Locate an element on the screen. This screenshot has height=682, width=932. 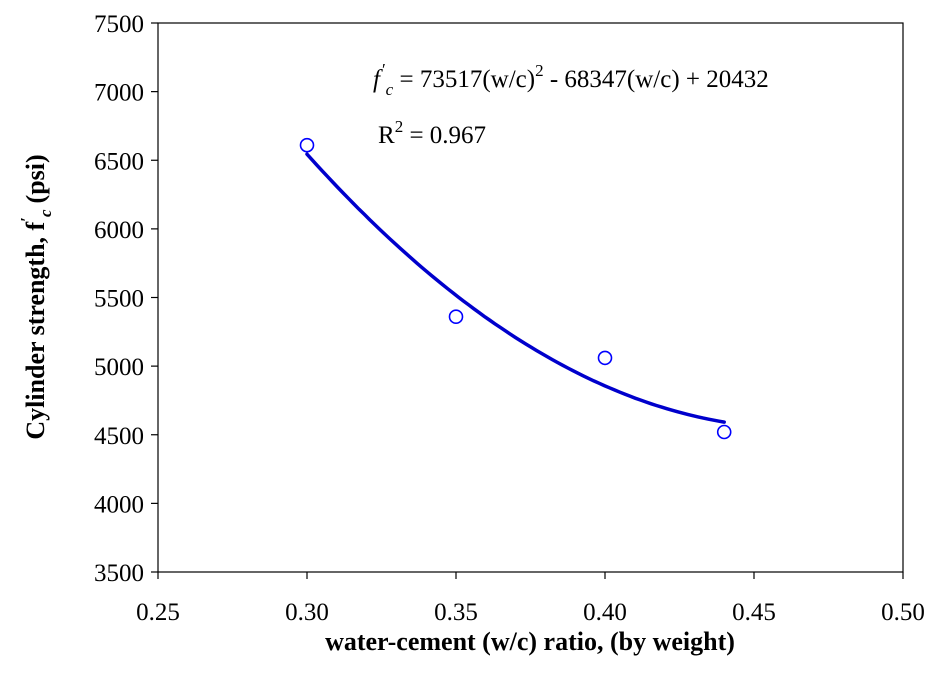
y-tick-label: 6500 is located at coordinates (119, 161).